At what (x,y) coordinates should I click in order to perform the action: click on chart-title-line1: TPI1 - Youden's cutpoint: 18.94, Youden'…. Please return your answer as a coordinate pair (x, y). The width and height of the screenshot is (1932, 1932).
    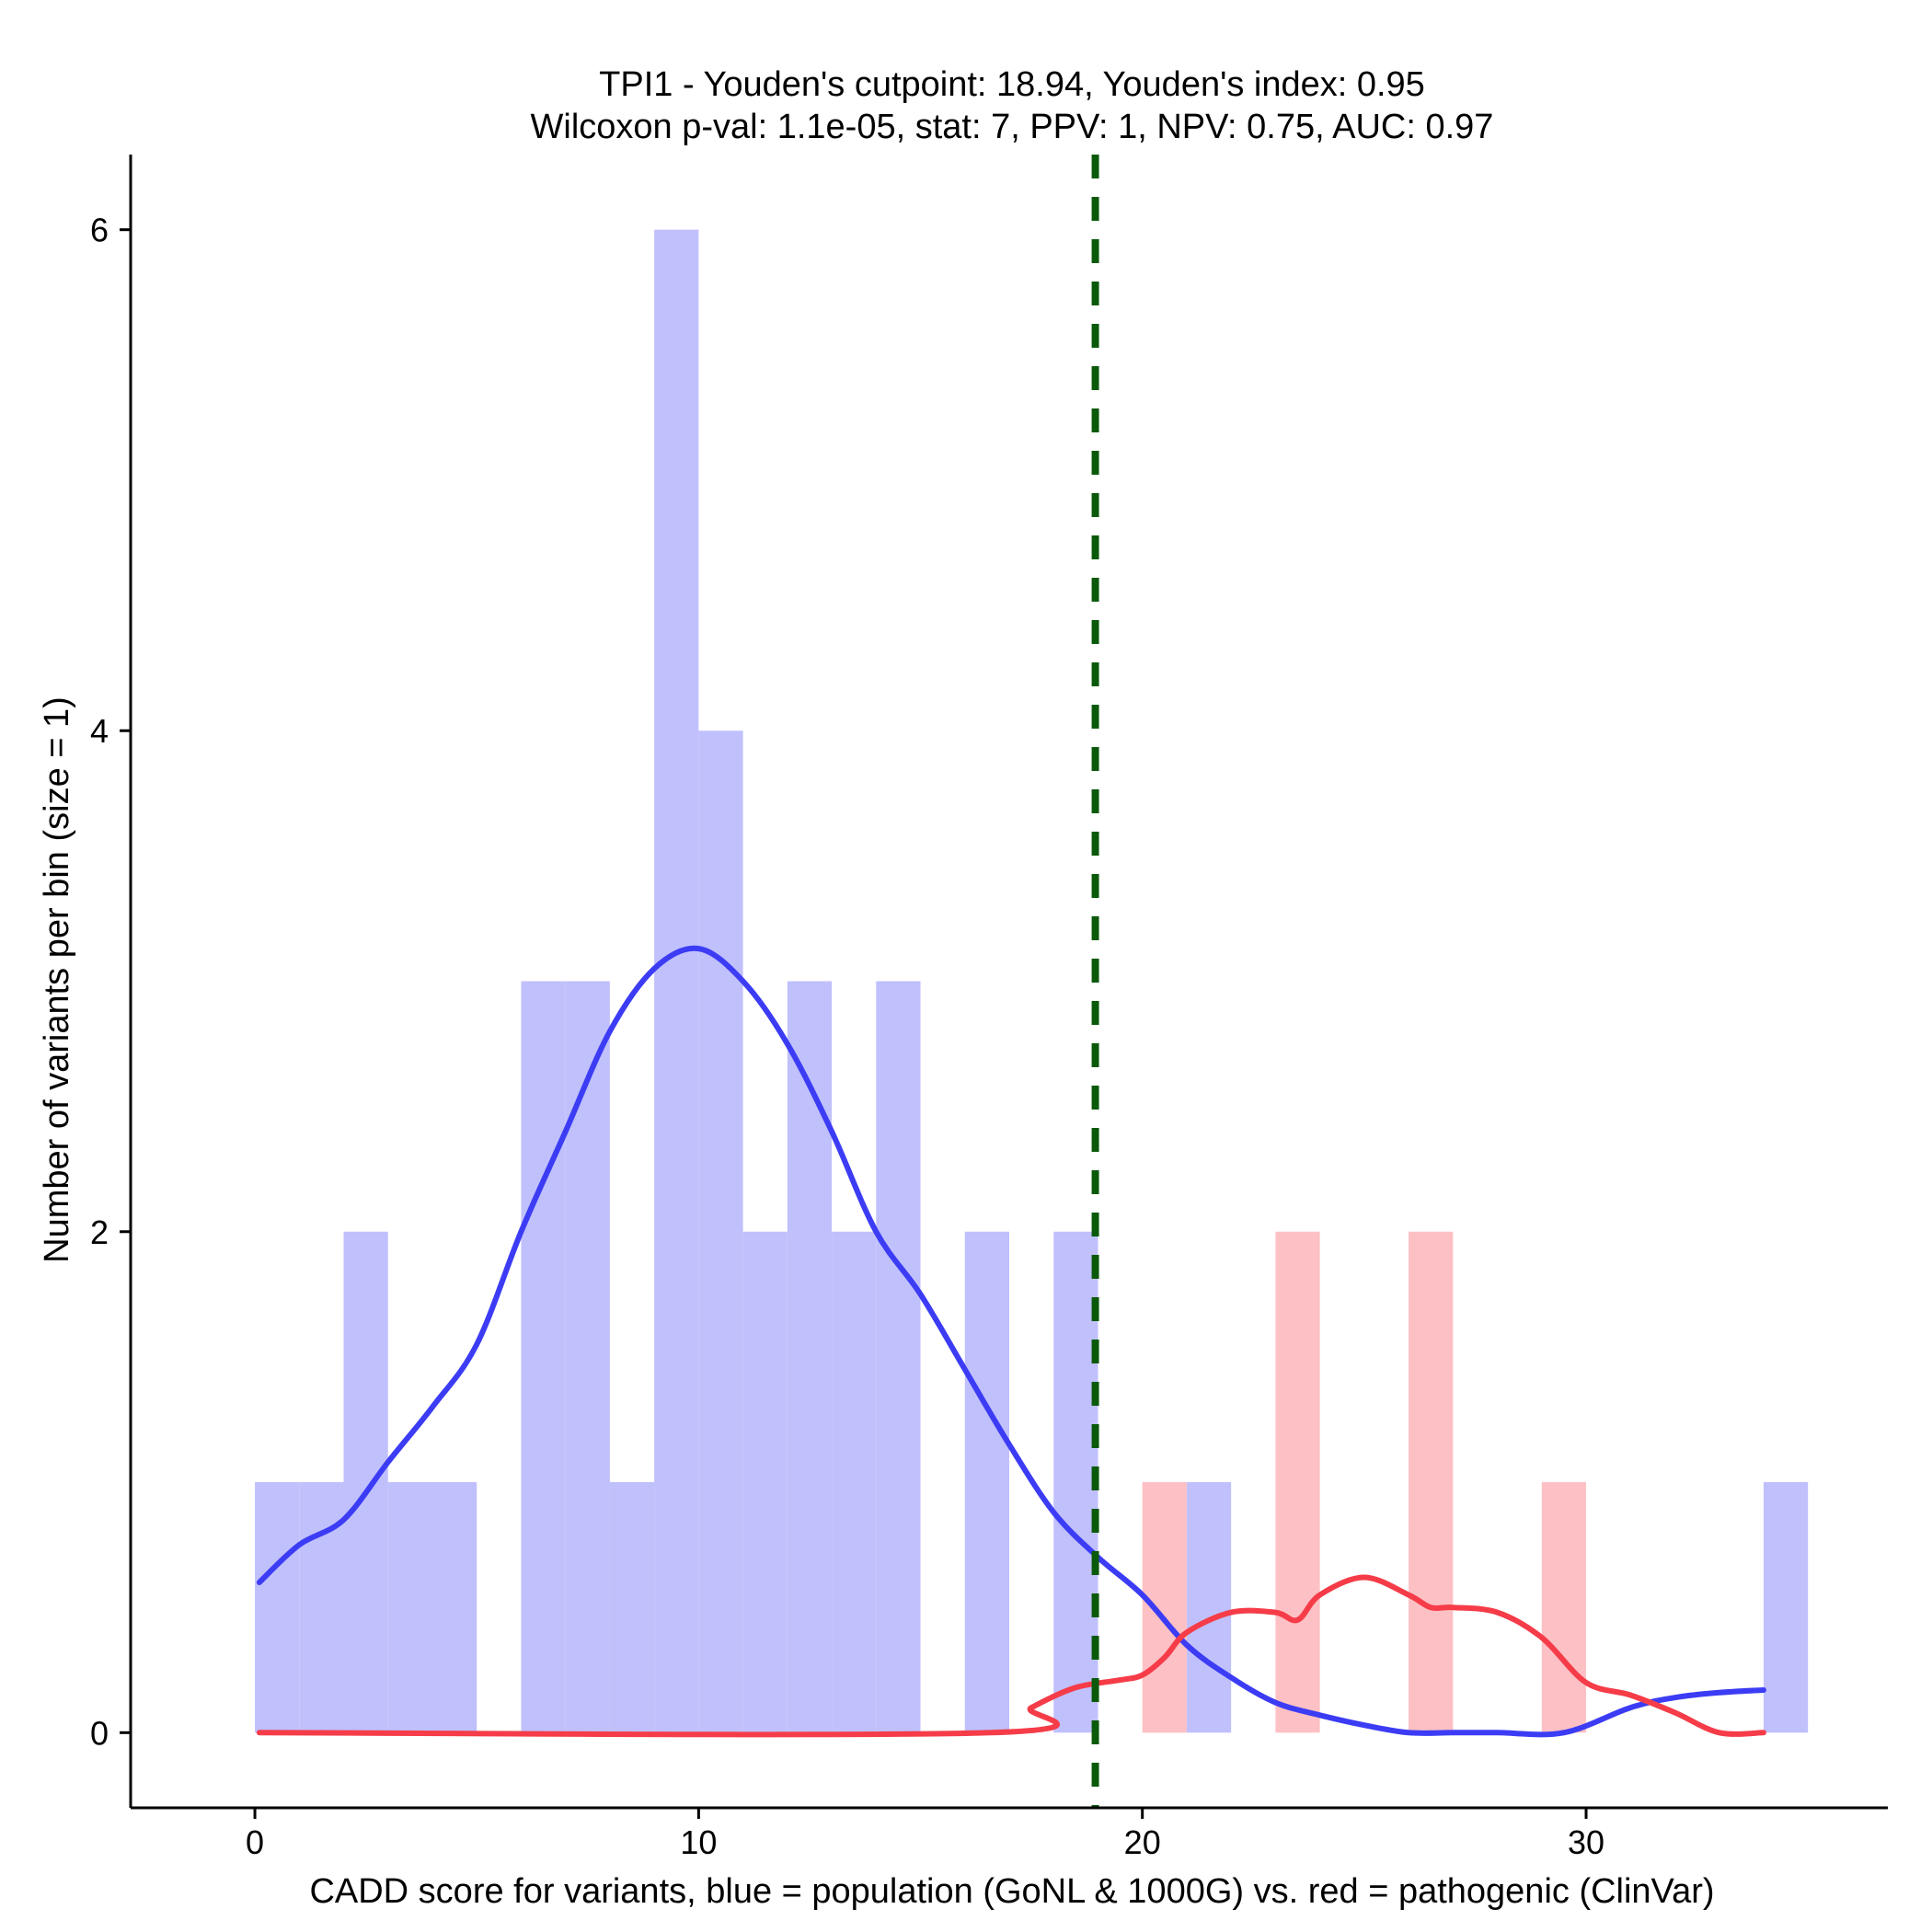
    Looking at the image, I should click on (1012, 84).